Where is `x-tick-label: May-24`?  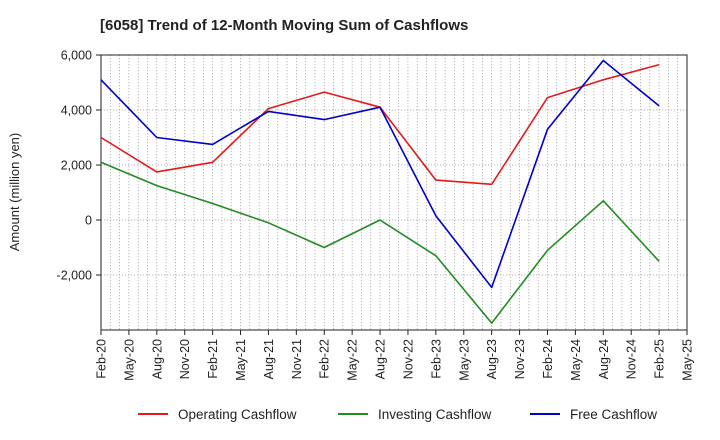 x-tick-label: May-24 is located at coordinates (576, 360).